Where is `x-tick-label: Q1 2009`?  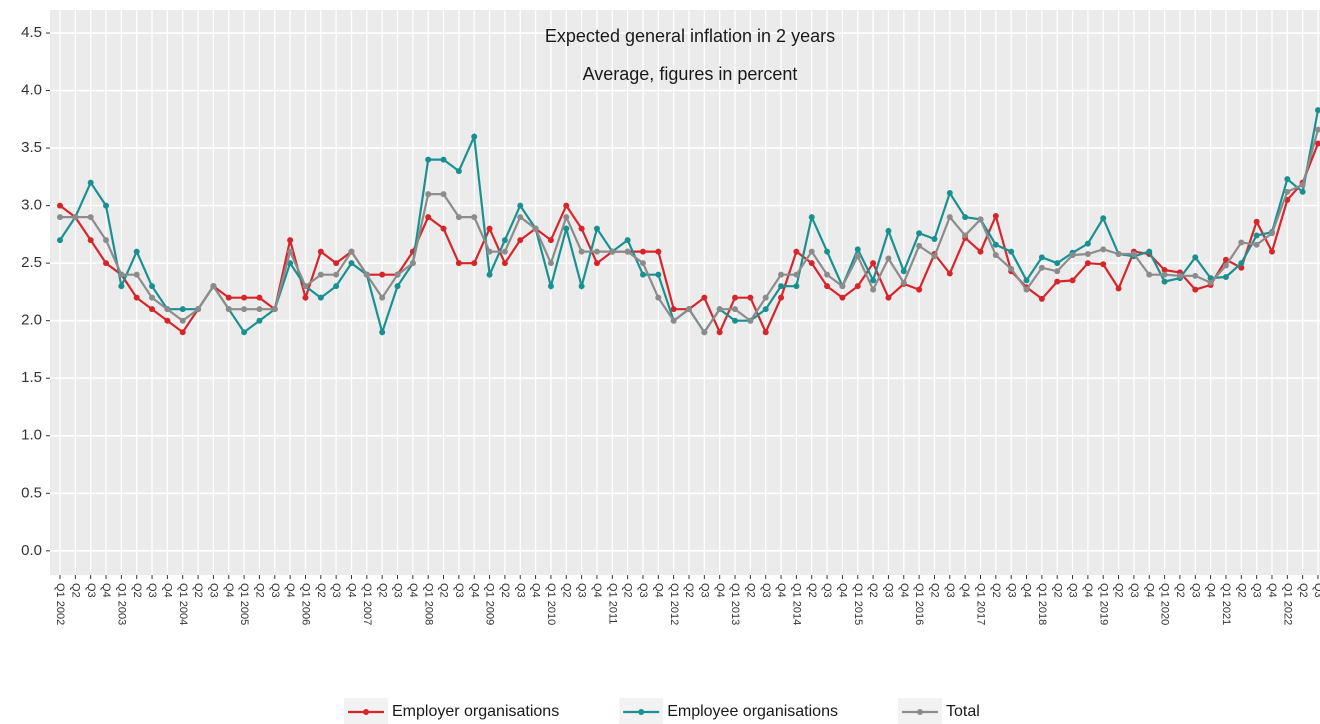 x-tick-label: Q1 2009 is located at coordinates (490, 604).